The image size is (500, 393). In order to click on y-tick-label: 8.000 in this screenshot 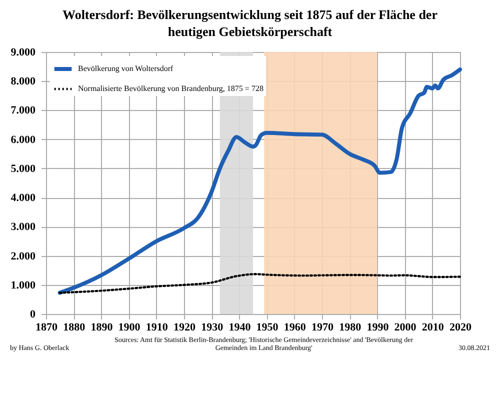, I will do `click(23, 82)`.